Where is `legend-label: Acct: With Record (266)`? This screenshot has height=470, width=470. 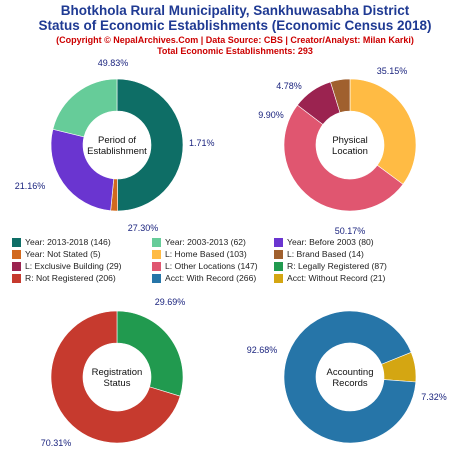 legend-label: Acct: With Record (266) is located at coordinates (211, 278).